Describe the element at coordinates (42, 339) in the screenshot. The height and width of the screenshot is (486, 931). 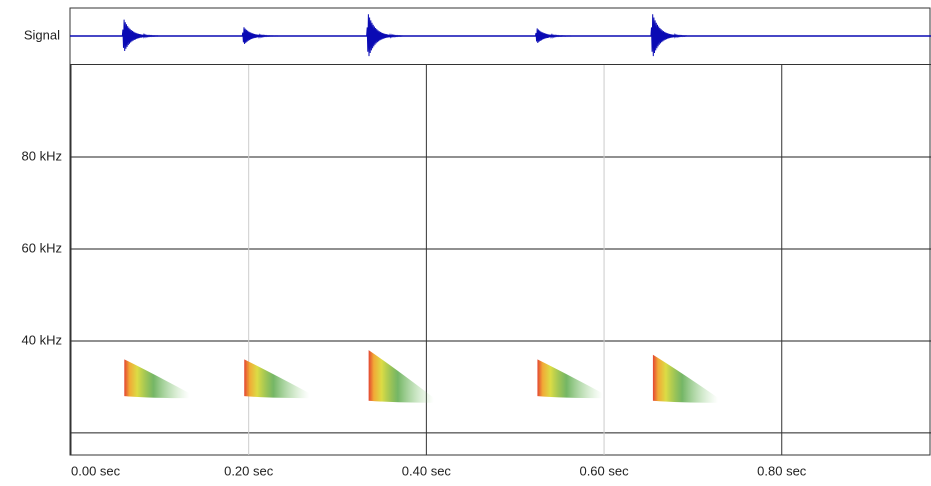
I see `y-tick-label: 40 kHz` at that location.